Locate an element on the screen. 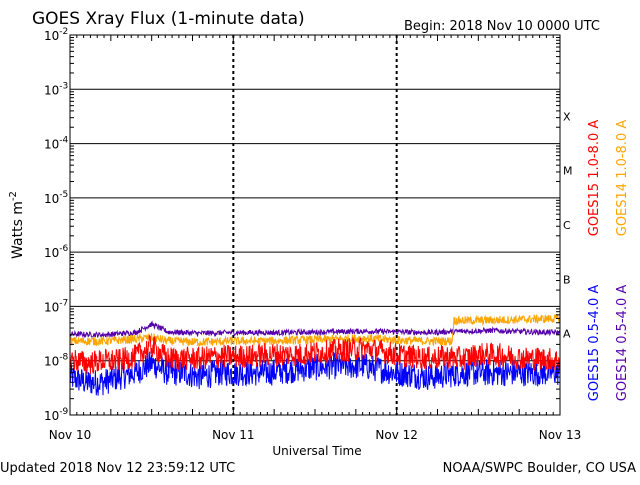  x-axis-label: Universal Time is located at coordinates (316, 451).